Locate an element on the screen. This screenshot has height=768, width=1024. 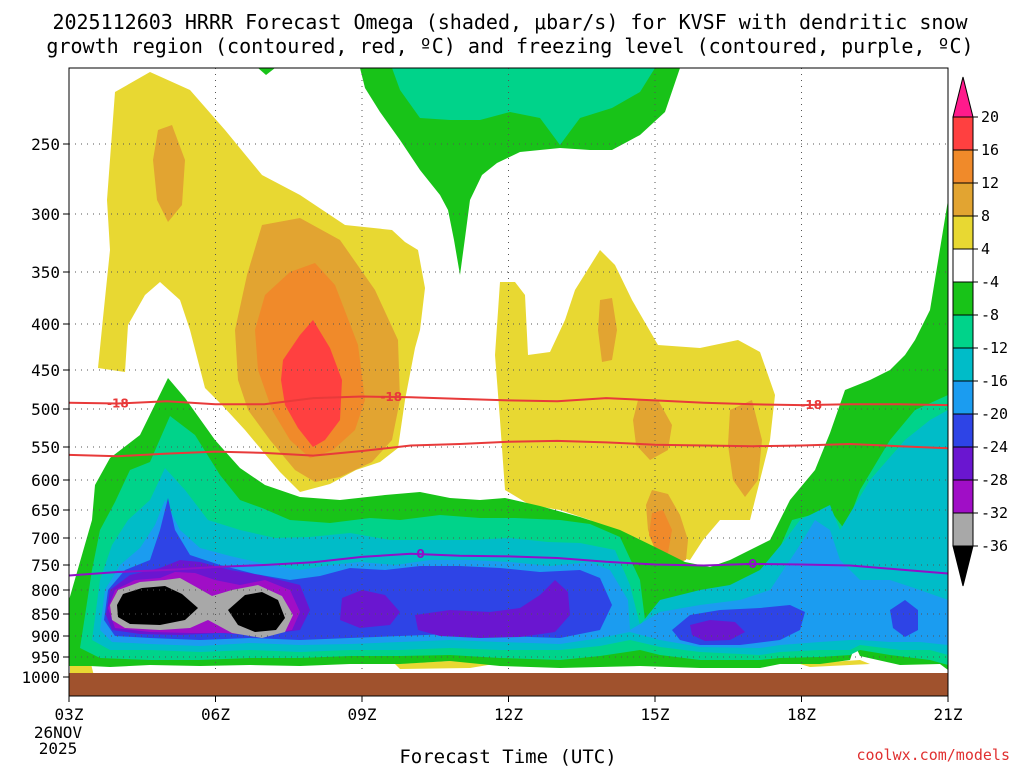
omega-shade-neg24-neg28-c is located at coordinates (492, 609).